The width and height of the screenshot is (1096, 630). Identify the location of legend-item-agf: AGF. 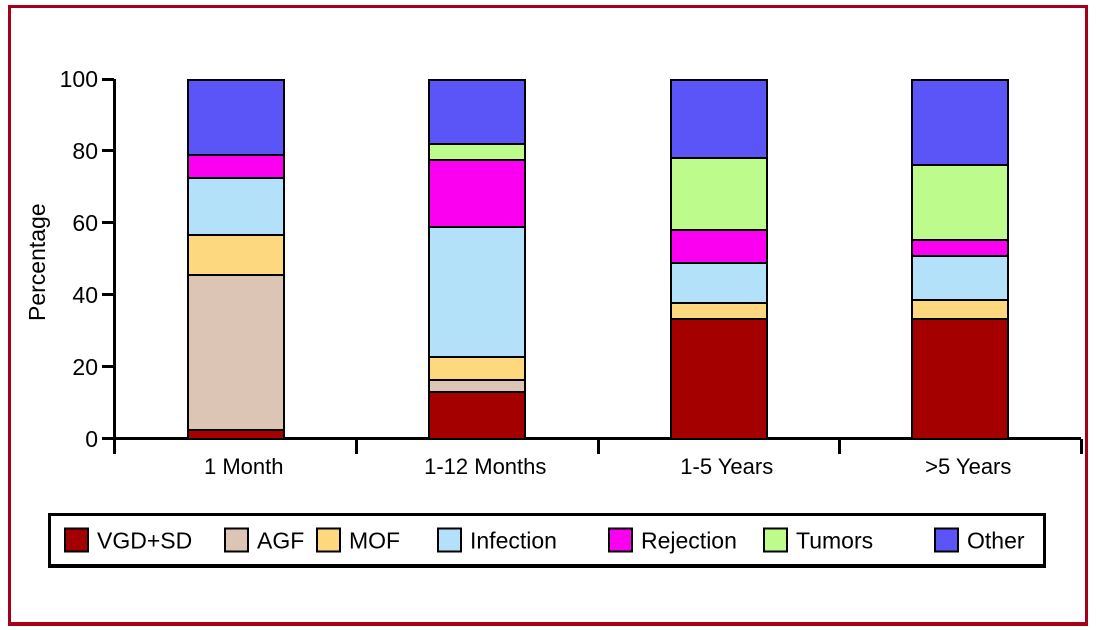
(264, 540).